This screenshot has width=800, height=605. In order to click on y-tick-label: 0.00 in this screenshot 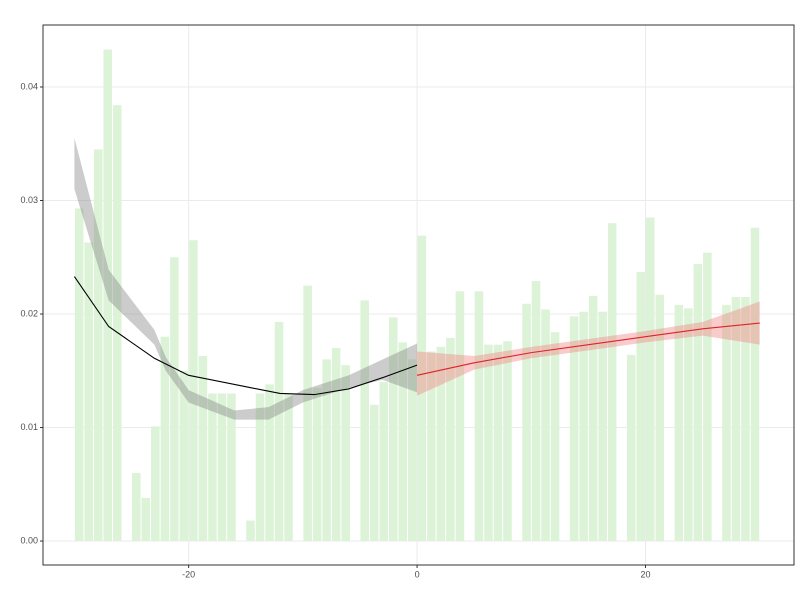, I will do `click(29, 540)`.